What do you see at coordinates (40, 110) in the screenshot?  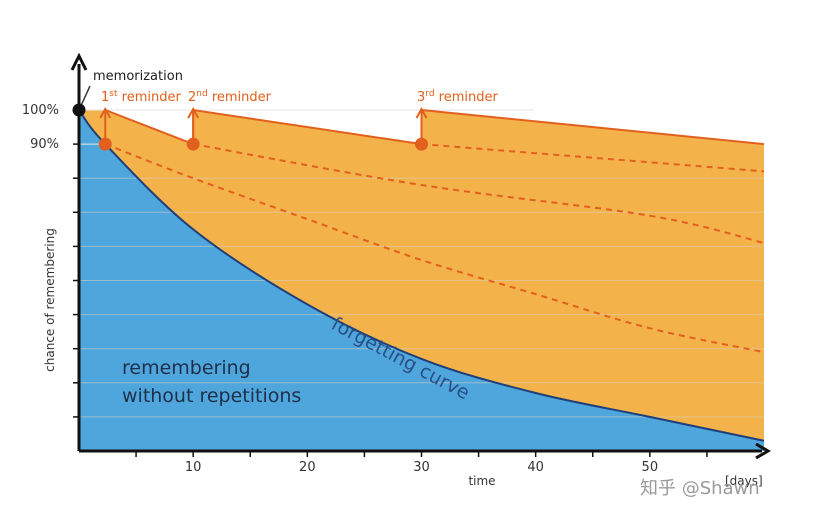 I see `y-tick-label: 100%` at bounding box center [40, 110].